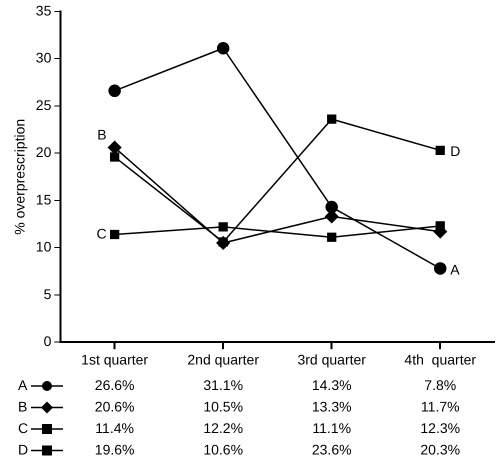 This screenshot has height=472, width=502. I want to click on legend-label: A, so click(23, 384).